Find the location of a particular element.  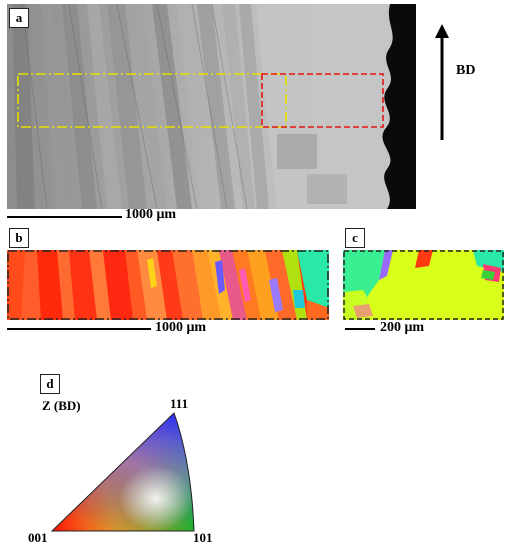

roi-c-outline is located at coordinates (322, 100).